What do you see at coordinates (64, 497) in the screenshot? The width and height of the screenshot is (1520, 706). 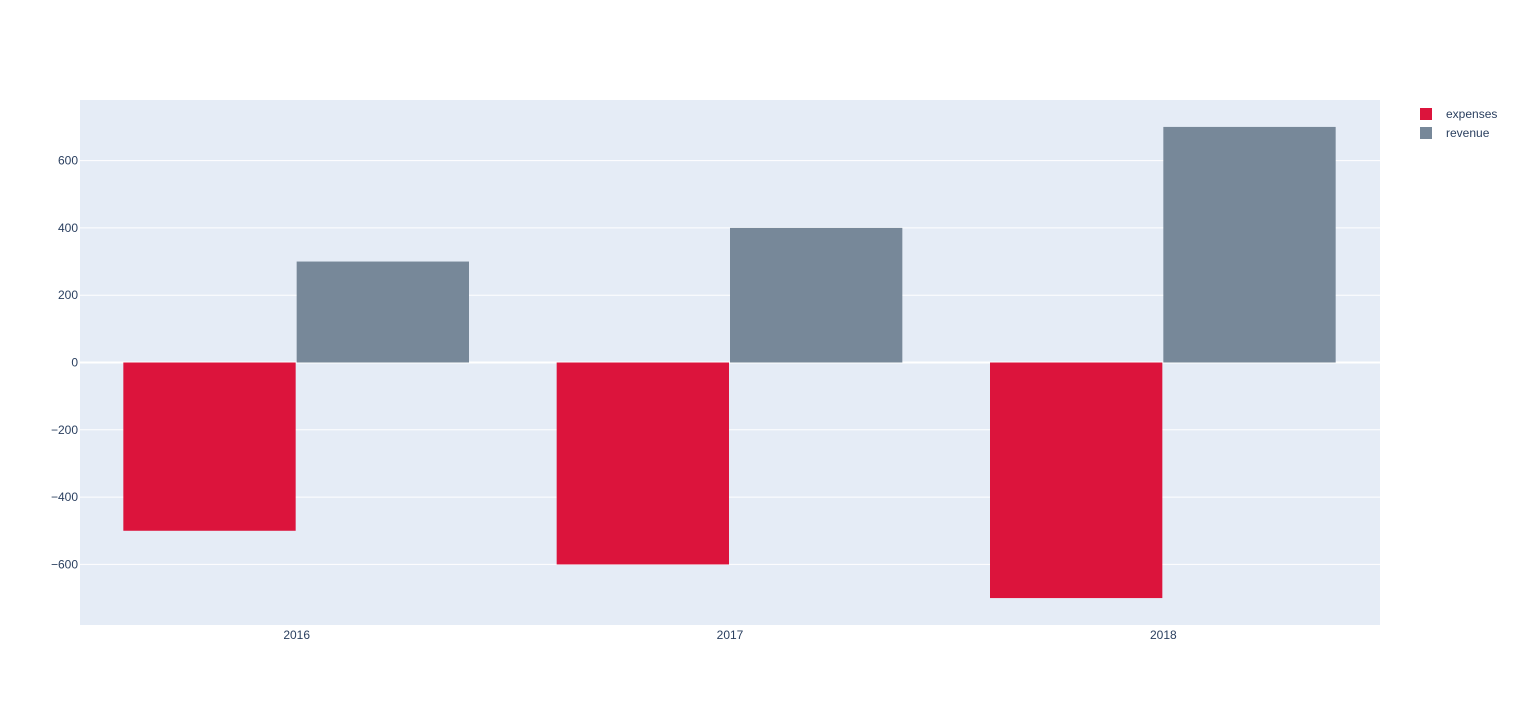 I see `y-tick-label: −400` at bounding box center [64, 497].